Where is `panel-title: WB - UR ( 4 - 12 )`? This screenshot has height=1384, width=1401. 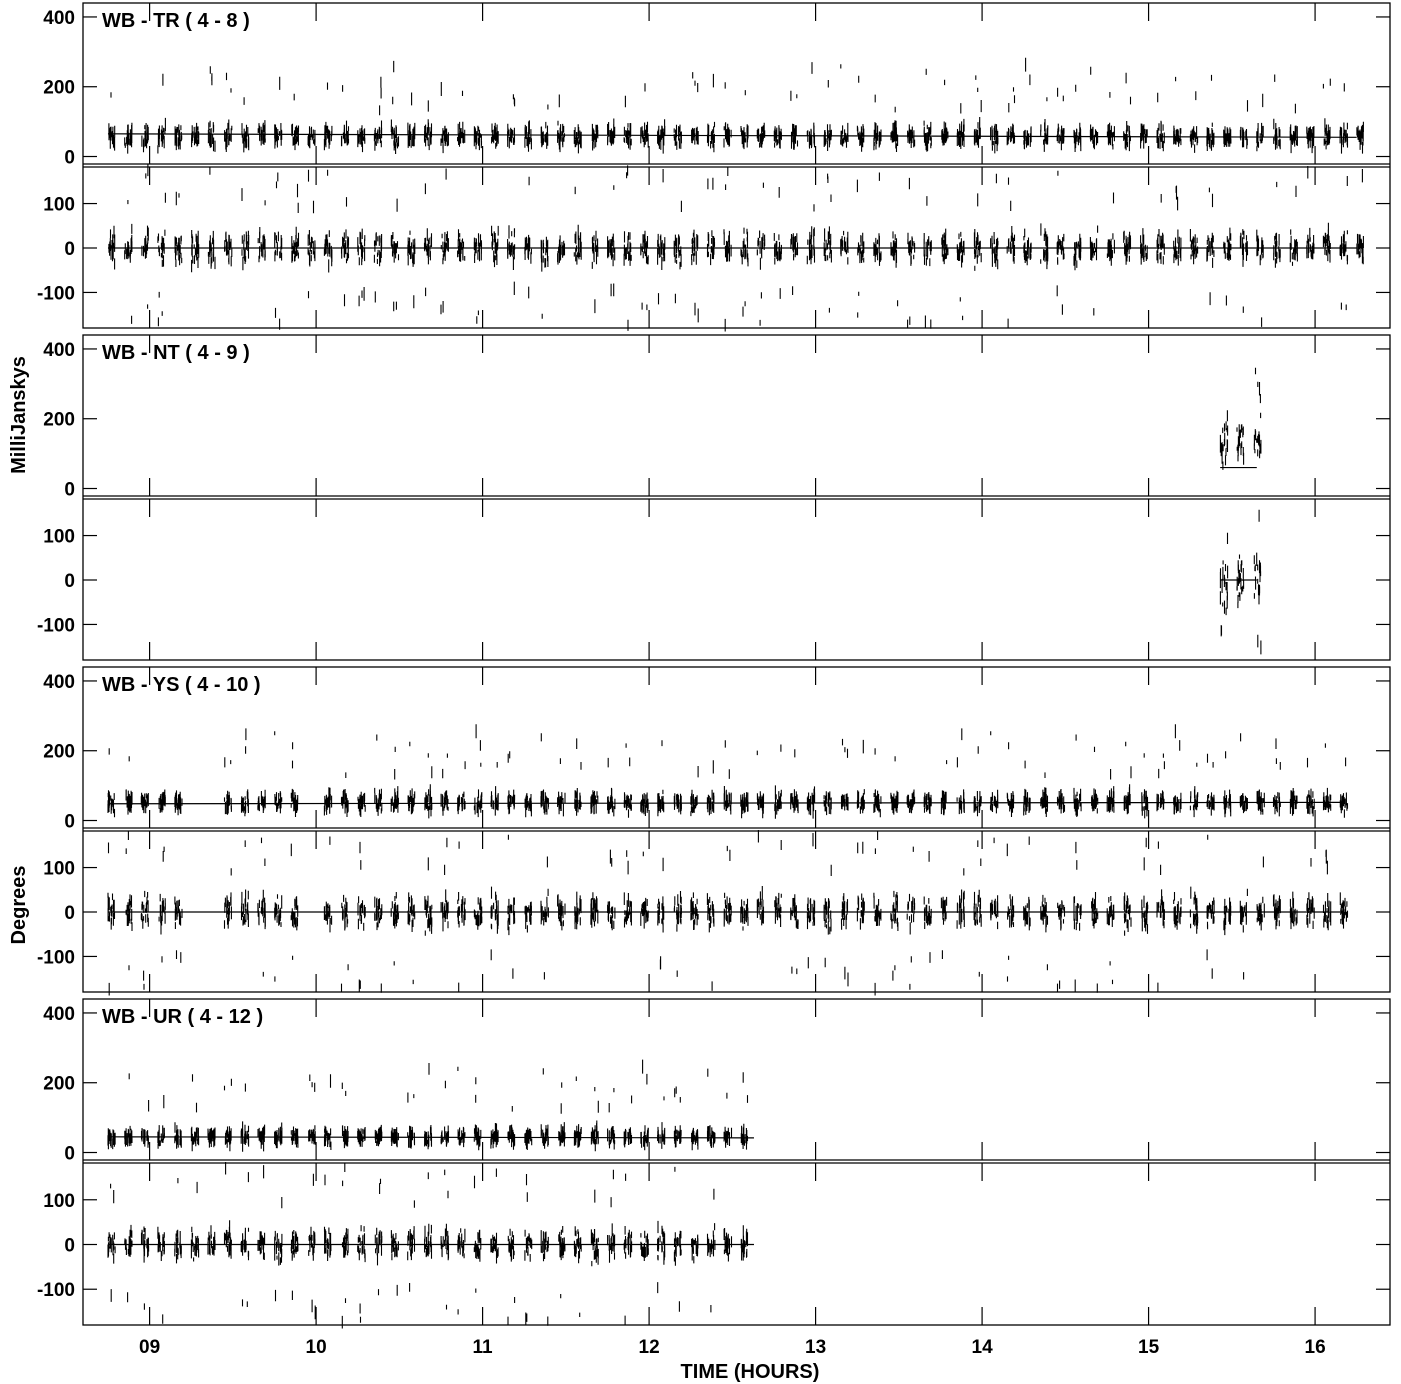
panel-title: WB - UR ( 4 - 12 ) is located at coordinates (182, 1017).